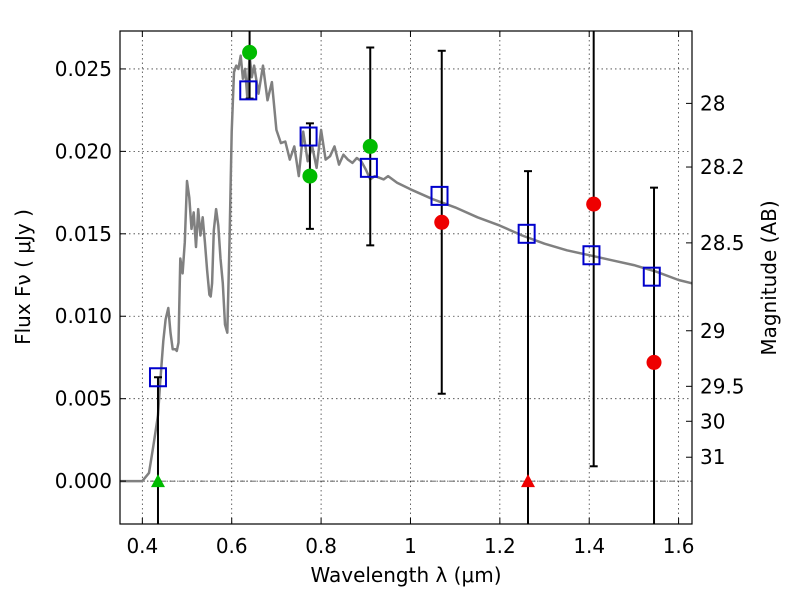  What do you see at coordinates (712, 421) in the screenshot?
I see `y2-tick-label: 30` at bounding box center [712, 421].